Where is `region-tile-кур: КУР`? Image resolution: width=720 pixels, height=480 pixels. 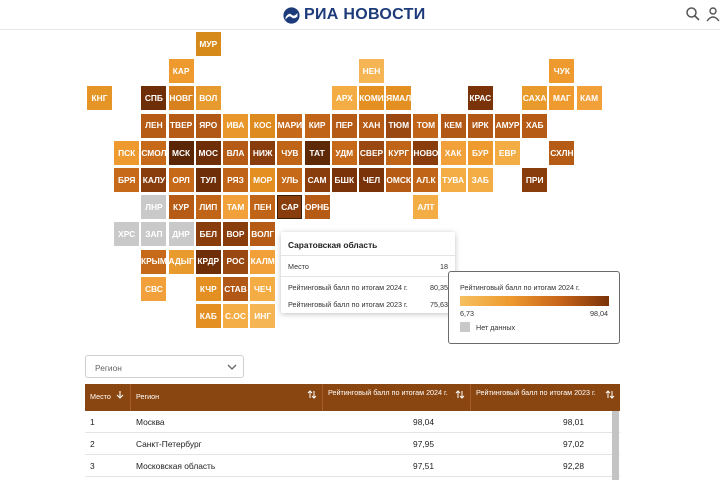
region-tile-кур: КУР is located at coordinates (181, 207).